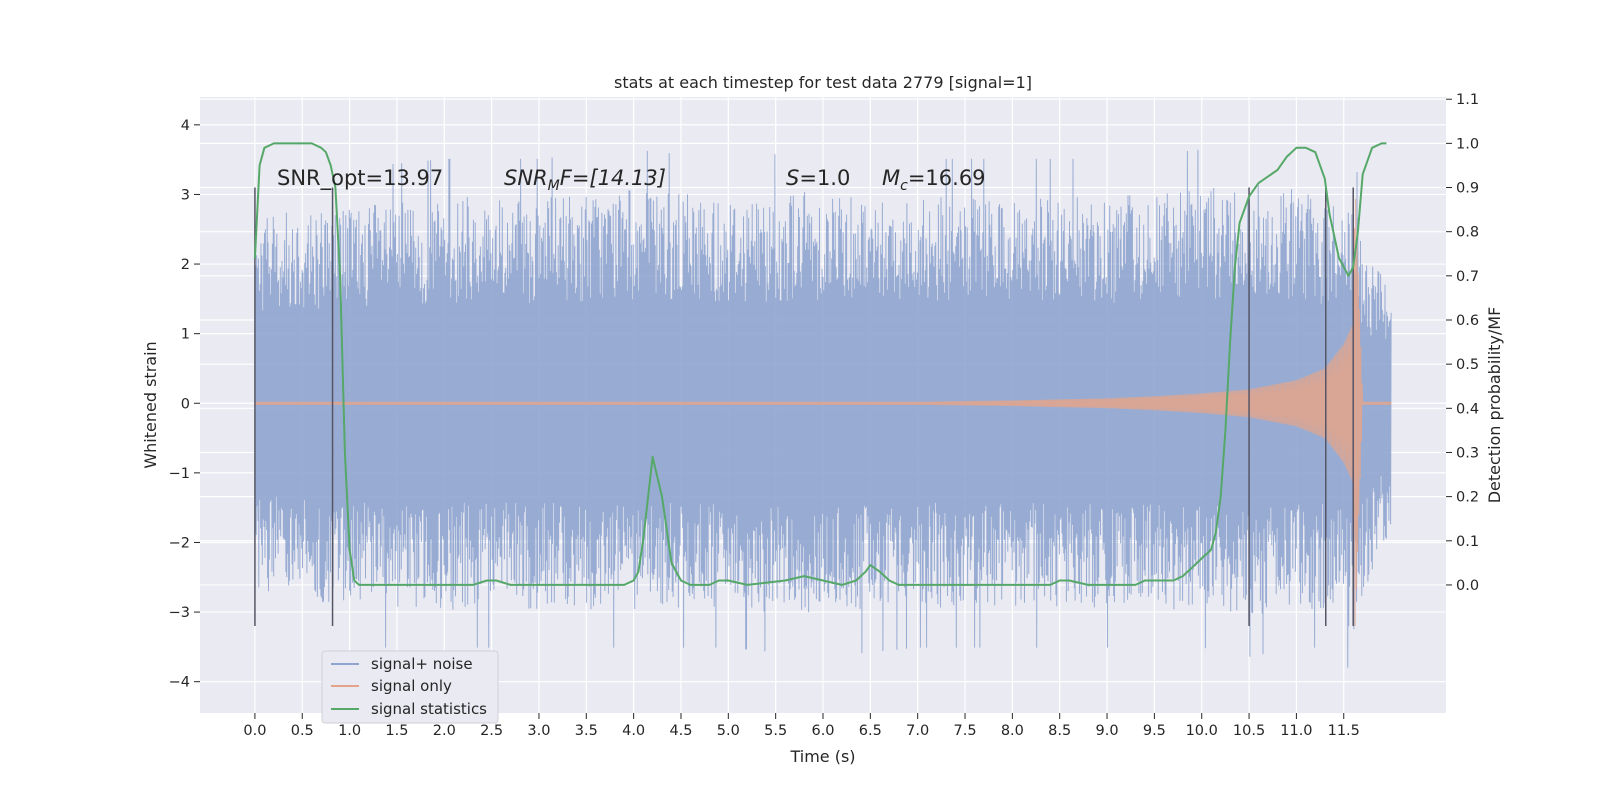 This screenshot has height=800, width=1600. What do you see at coordinates (1462, 343) in the screenshot?
I see `y2-axis-ticks: 0.0 0.1 0.2 0.3 0.4 0.5 0.6 0.7 0.8 0.9 1.0 1.1` at bounding box center [1462, 343].